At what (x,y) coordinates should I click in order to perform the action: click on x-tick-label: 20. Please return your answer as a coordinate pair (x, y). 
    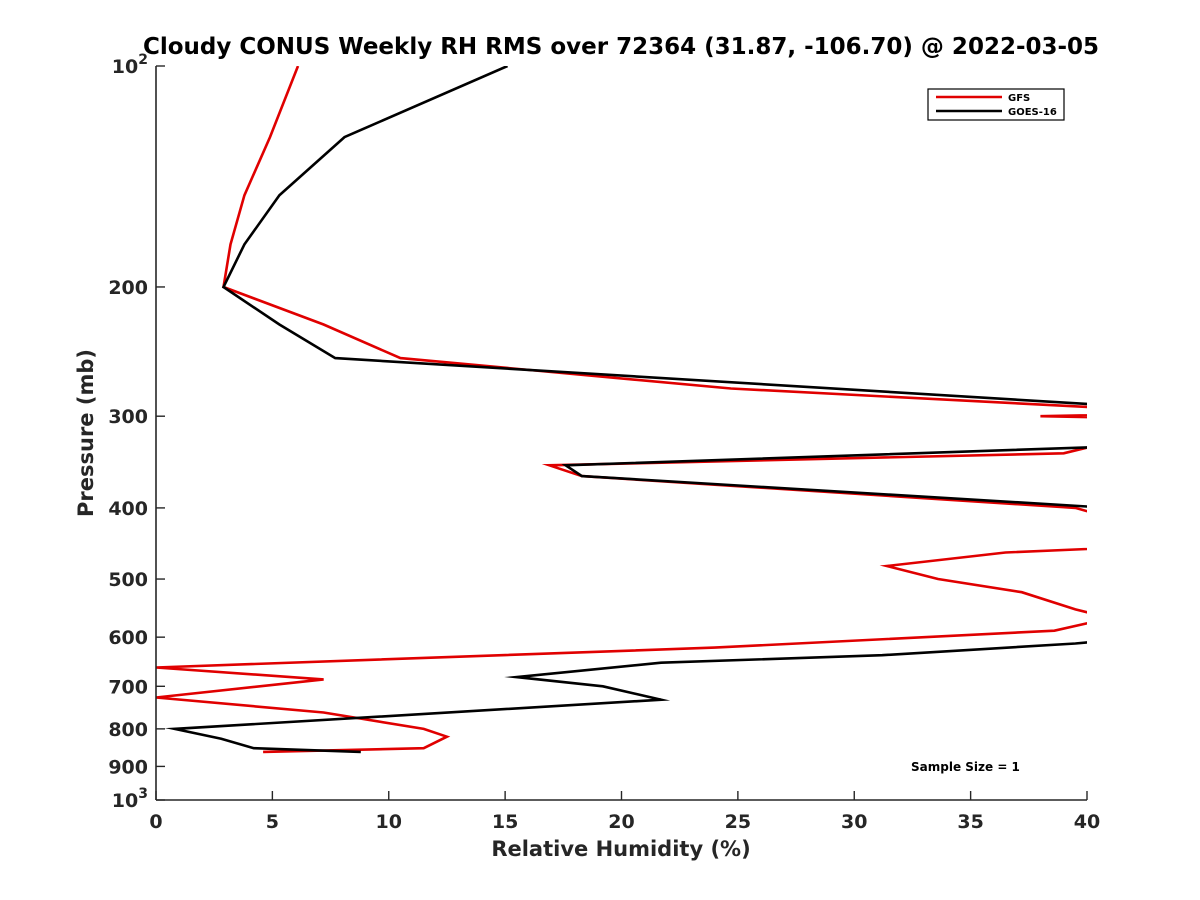
    Looking at the image, I should click on (621, 822).